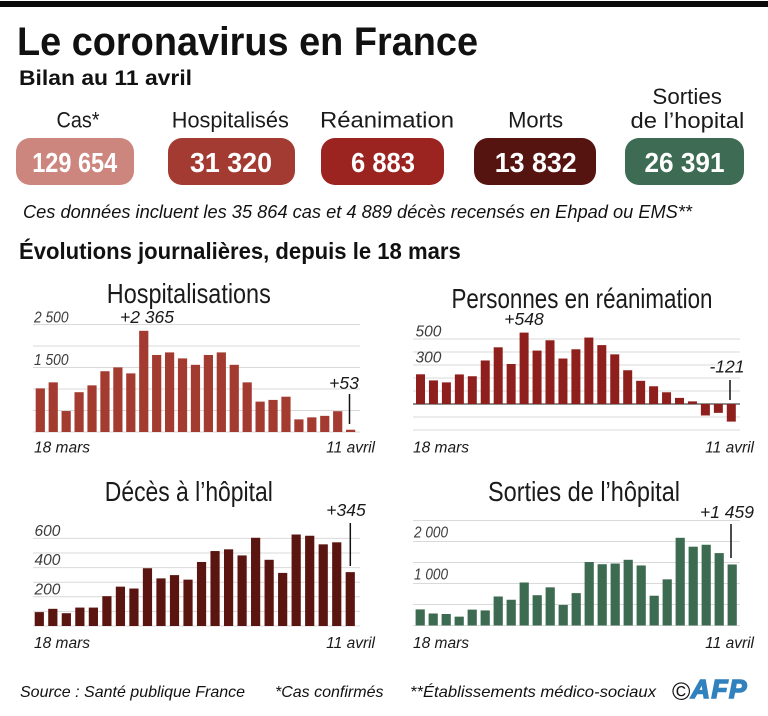  I want to click on svg-text: 129 654, so click(74, 162).